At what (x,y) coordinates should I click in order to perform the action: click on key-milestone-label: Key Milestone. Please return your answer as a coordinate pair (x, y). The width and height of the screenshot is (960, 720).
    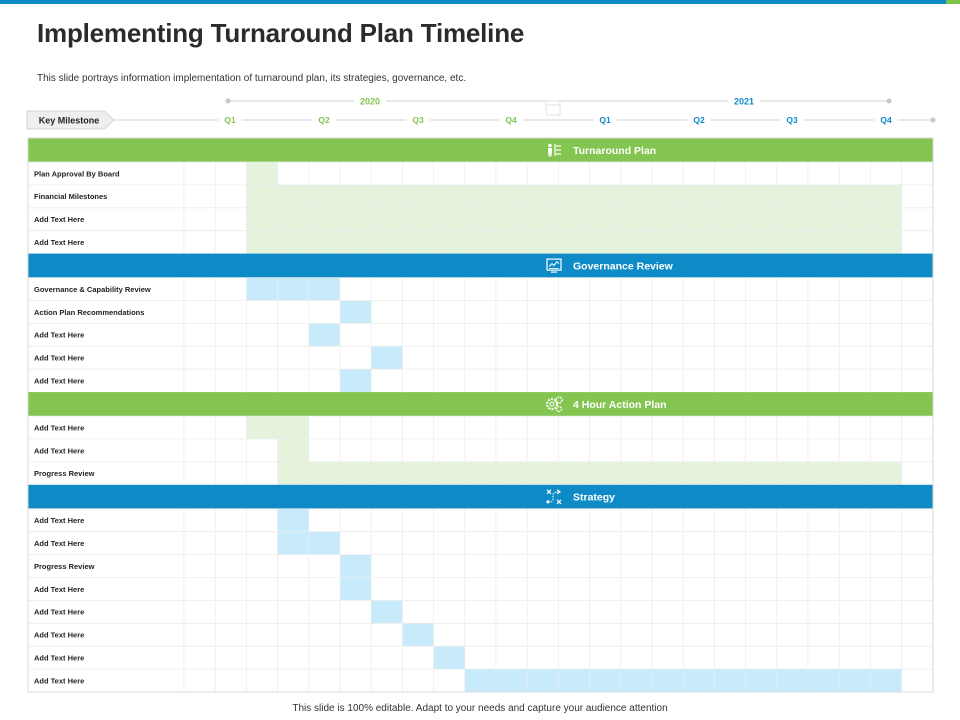
    Looking at the image, I should click on (69, 121).